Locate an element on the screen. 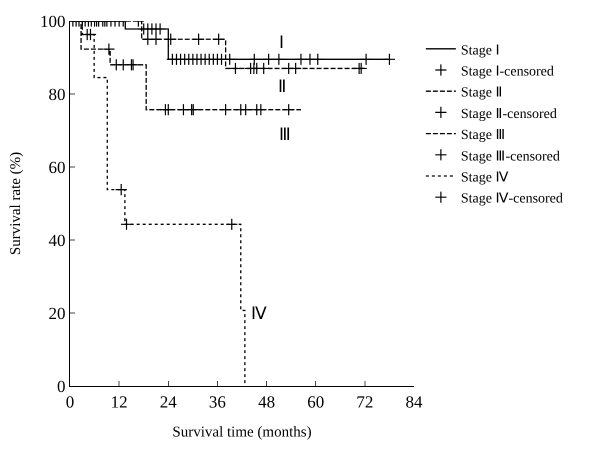  y-tick-label: 0 is located at coordinates (61, 386).